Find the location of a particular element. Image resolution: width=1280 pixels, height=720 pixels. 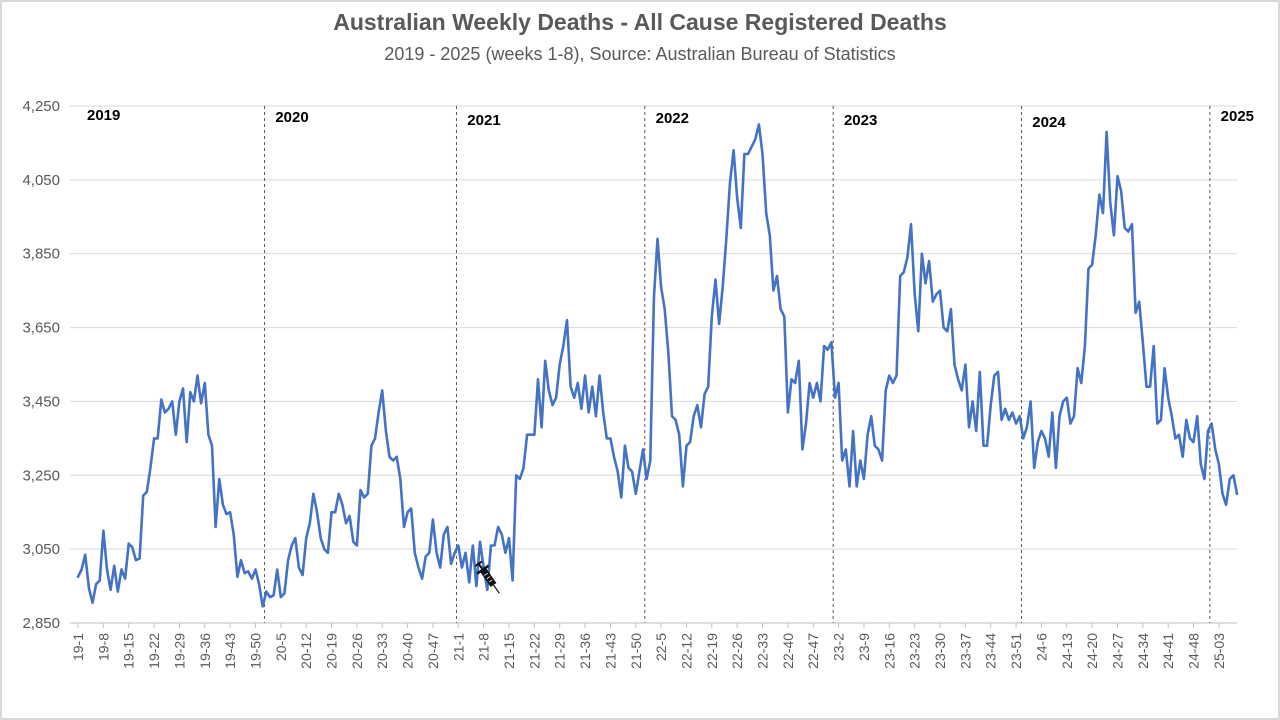

x-tick-label: 19-1 is located at coordinates (78, 647).